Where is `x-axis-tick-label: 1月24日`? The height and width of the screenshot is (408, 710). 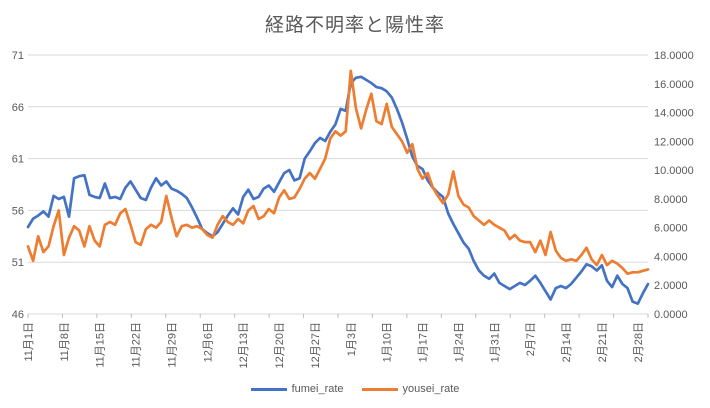
x-axis-tick-label: 1月24日 is located at coordinates (459, 342).